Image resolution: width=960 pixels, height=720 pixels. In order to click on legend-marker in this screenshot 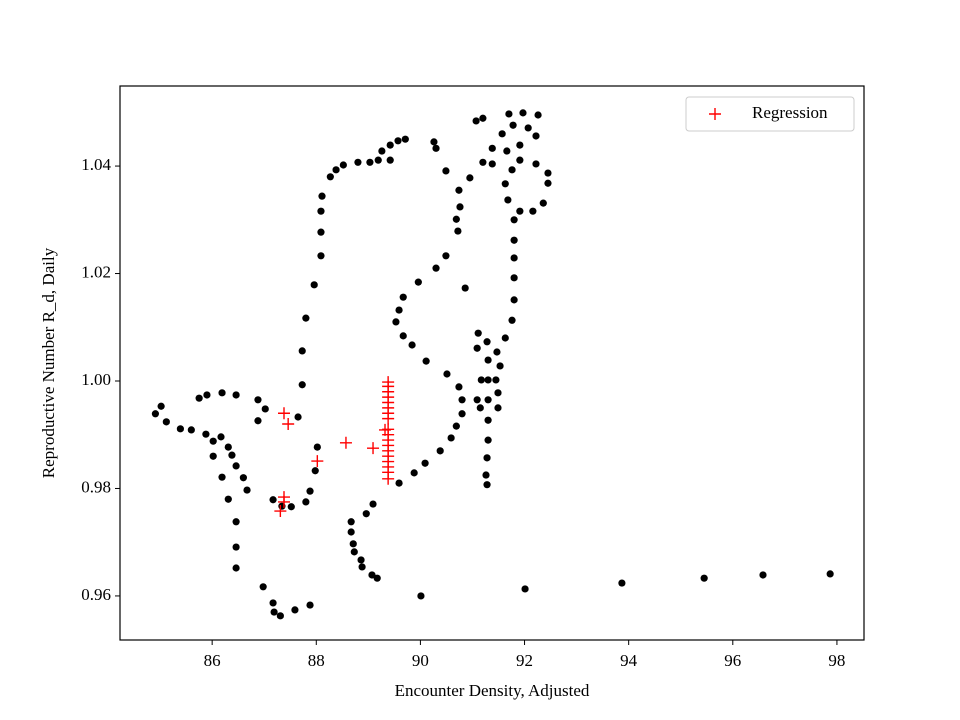, I will do `click(715, 114)`.